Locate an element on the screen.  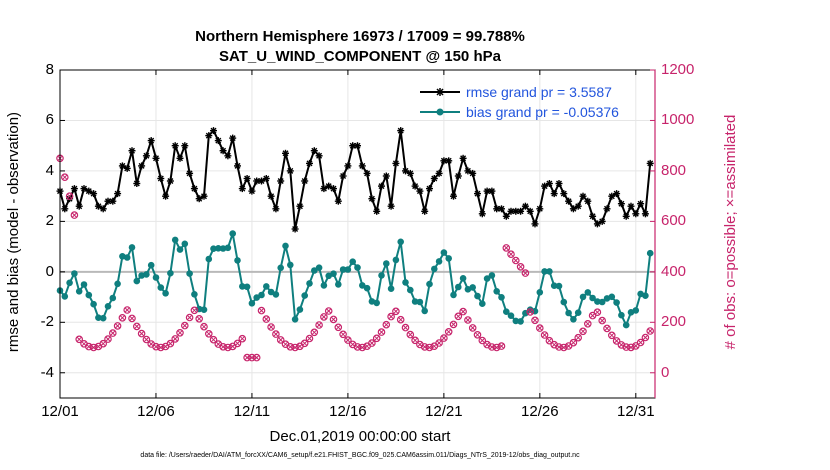
y-axis-left-label: rmse and bias (model - observation) is located at coordinates (13, 232).